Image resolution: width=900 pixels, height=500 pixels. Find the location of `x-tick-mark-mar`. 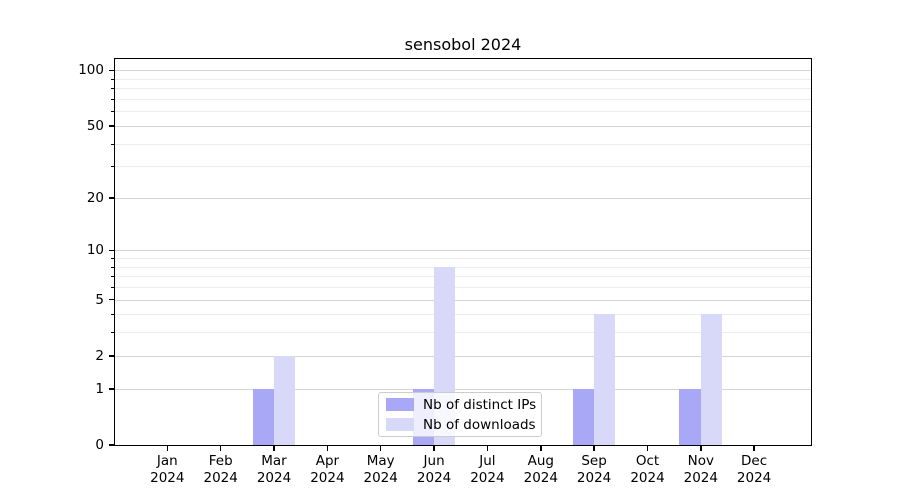

x-tick-mark-mar is located at coordinates (274, 448).